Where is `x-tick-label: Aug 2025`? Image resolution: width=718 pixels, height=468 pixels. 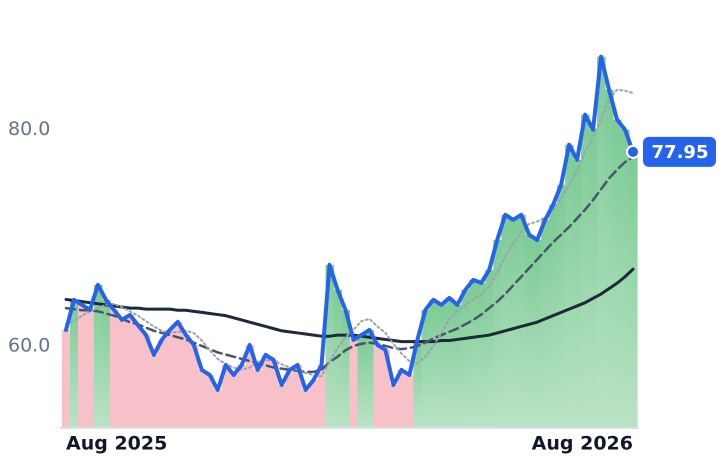
x-tick-label: Aug 2025 is located at coordinates (116, 444).